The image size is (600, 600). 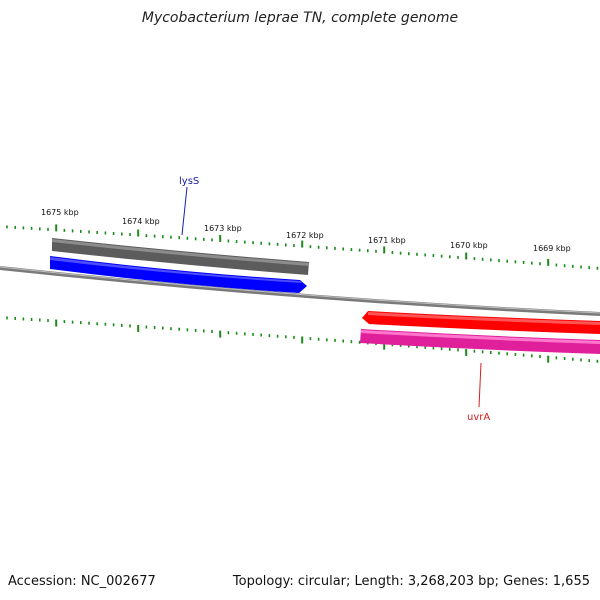 I want to click on genome-backbone, so click(x=300, y=291).